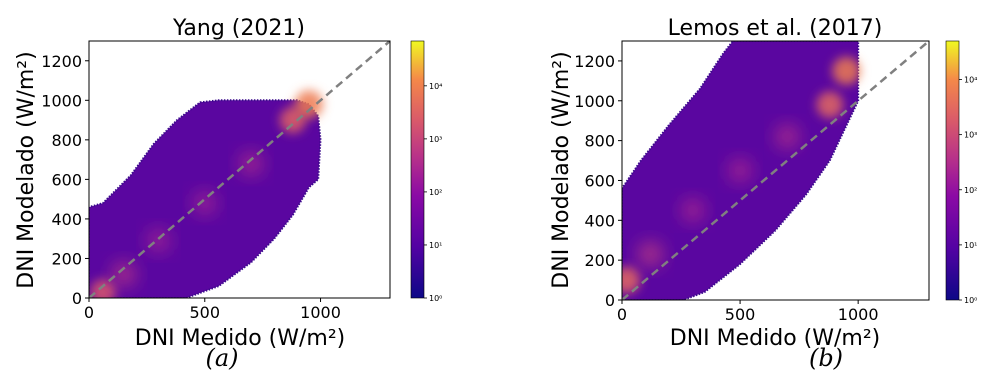 The image size is (981, 371). Describe the element at coordinates (775, 28) in the screenshot. I see `panel-b-title: Lemos et al. (2017)` at that location.